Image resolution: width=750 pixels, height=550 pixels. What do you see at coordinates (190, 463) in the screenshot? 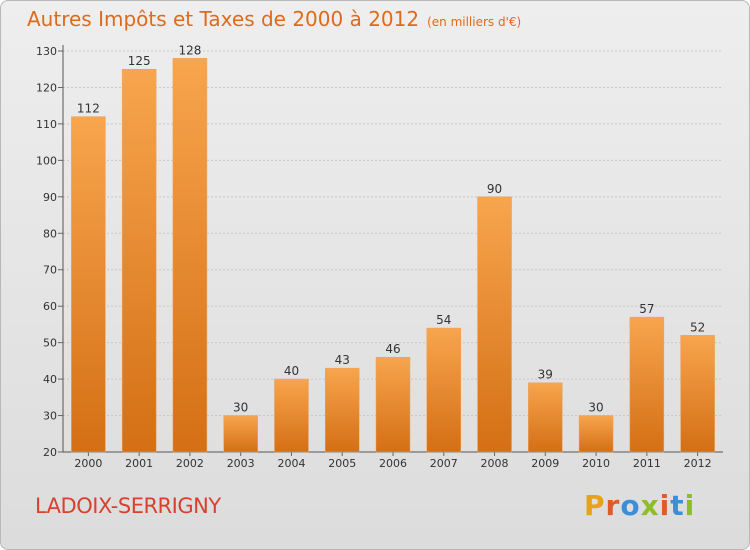
I see `x-tick-label: 2002` at bounding box center [190, 463].